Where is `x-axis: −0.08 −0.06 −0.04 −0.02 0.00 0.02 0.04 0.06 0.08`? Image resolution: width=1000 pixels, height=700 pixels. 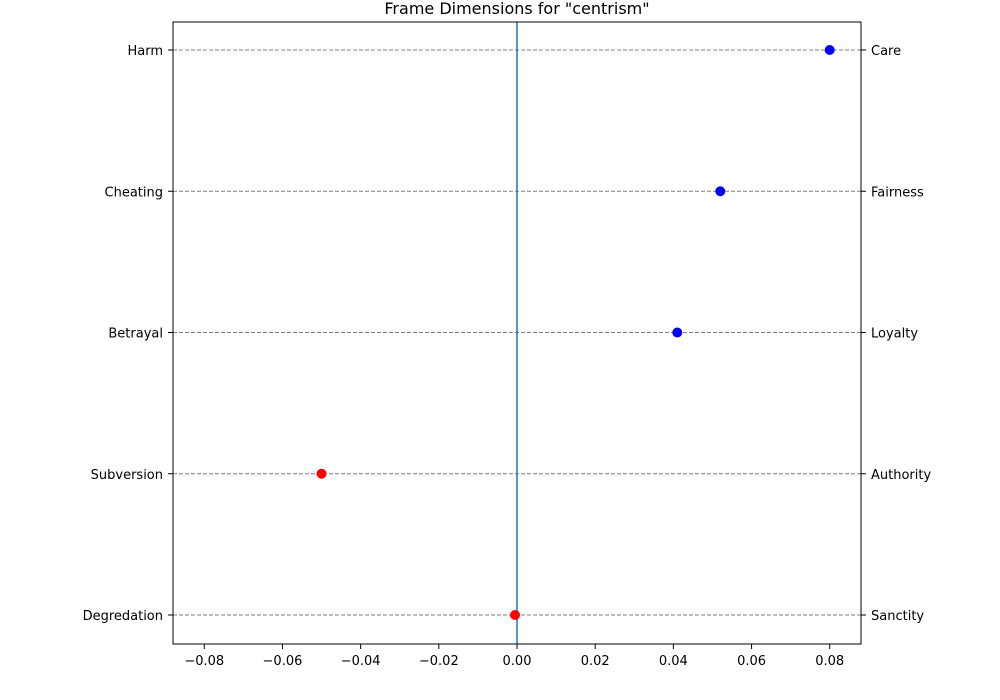
x-axis: −0.08 −0.06 −0.04 −0.02 0.00 0.02 0.04 0.06 0.08 is located at coordinates (514, 656).